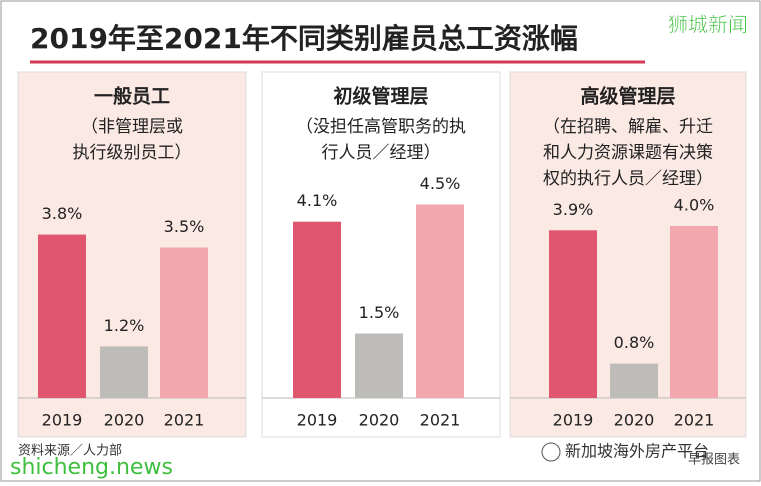  Describe the element at coordinates (551, 452) in the screenshot. I see `wechat-icon` at that location.